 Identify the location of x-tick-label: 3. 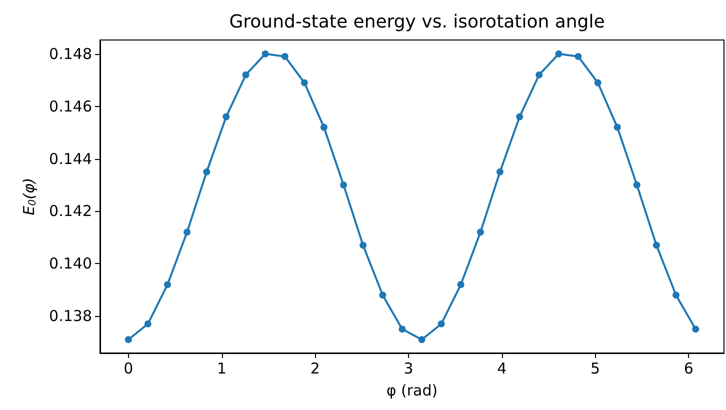
(409, 369).